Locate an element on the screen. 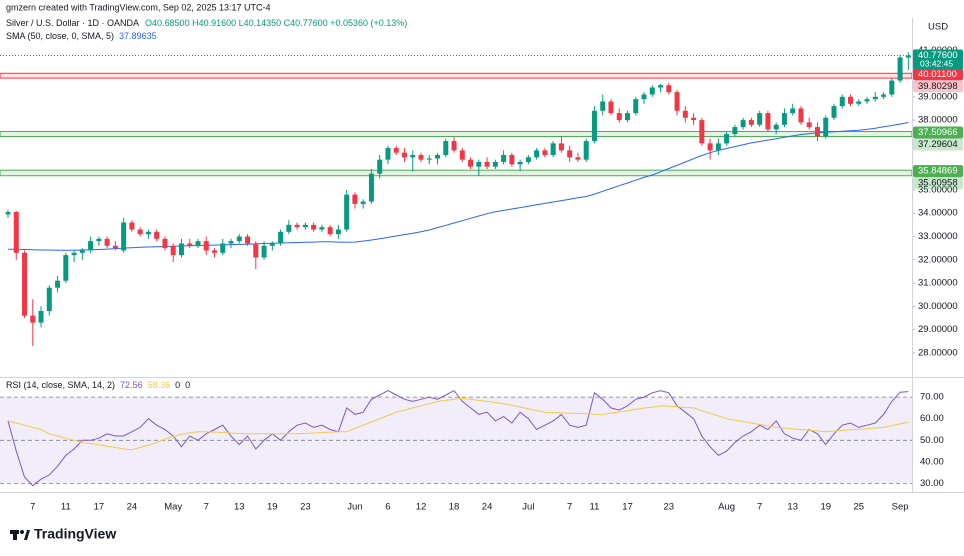 This screenshot has height=556, width=964. zone-bottom-label: 37.29604 is located at coordinates (938, 144).